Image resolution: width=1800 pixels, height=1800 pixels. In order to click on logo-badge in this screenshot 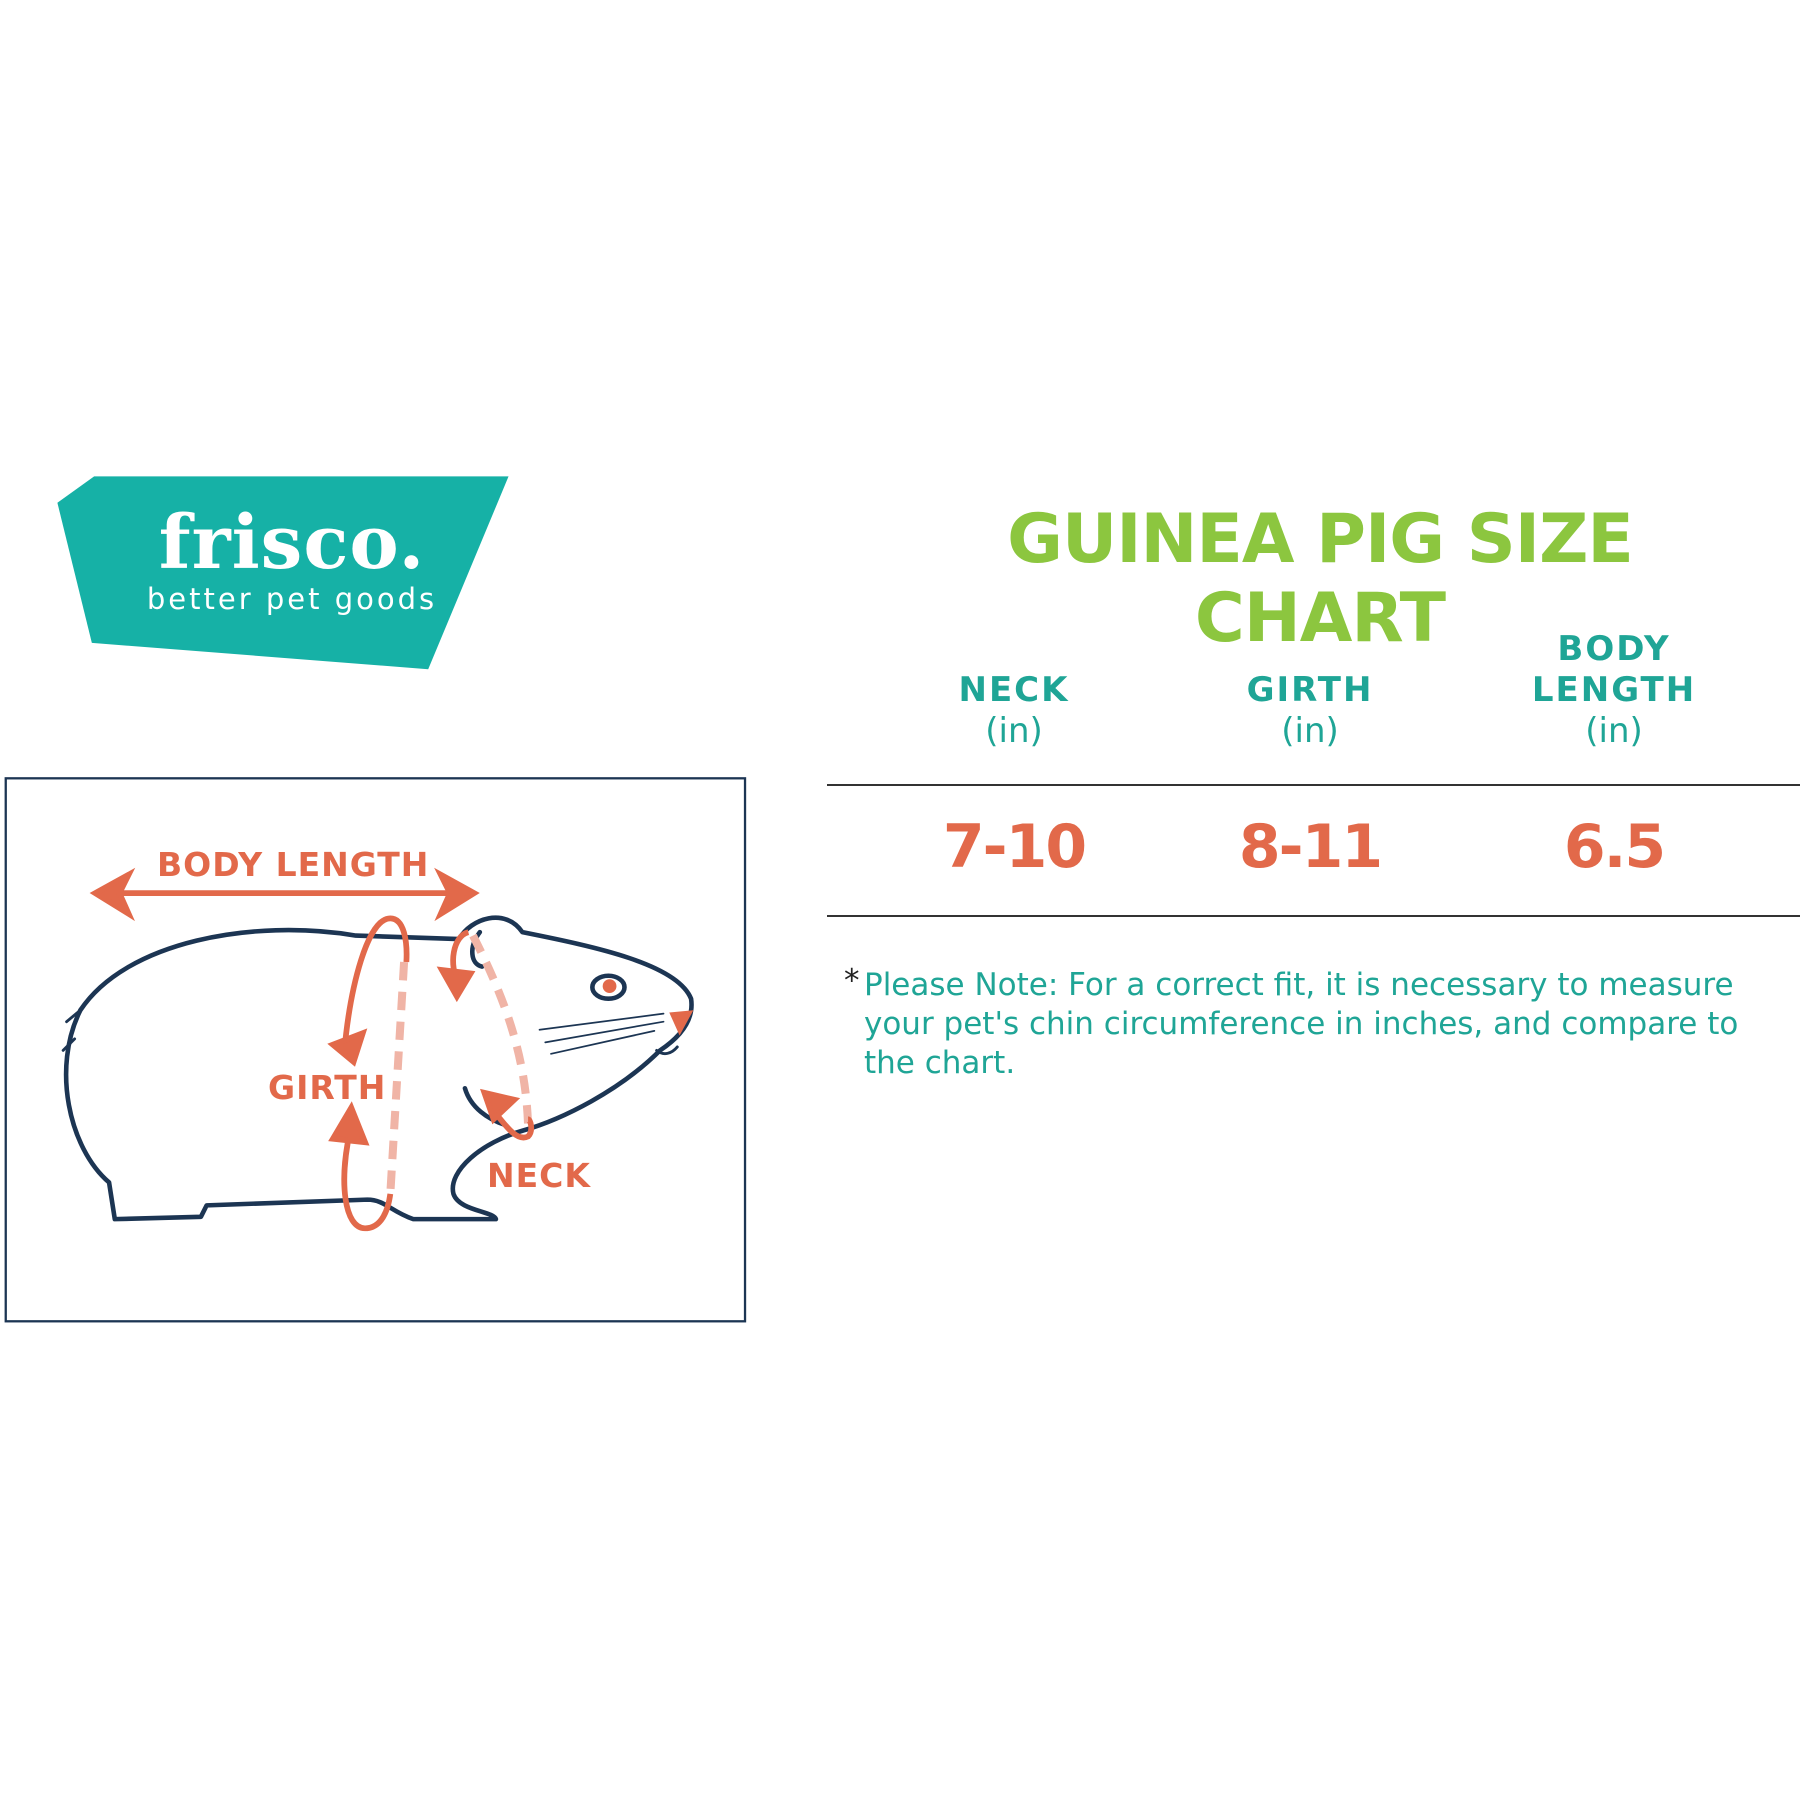, I will do `click(283, 573)`.